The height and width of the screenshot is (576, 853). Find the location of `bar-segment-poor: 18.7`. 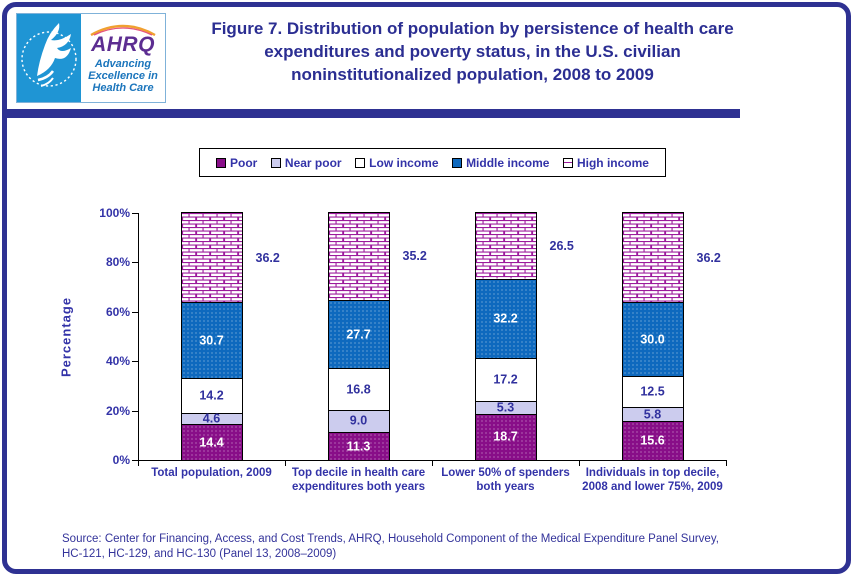

bar-segment-poor: 18.7 is located at coordinates (505, 436).